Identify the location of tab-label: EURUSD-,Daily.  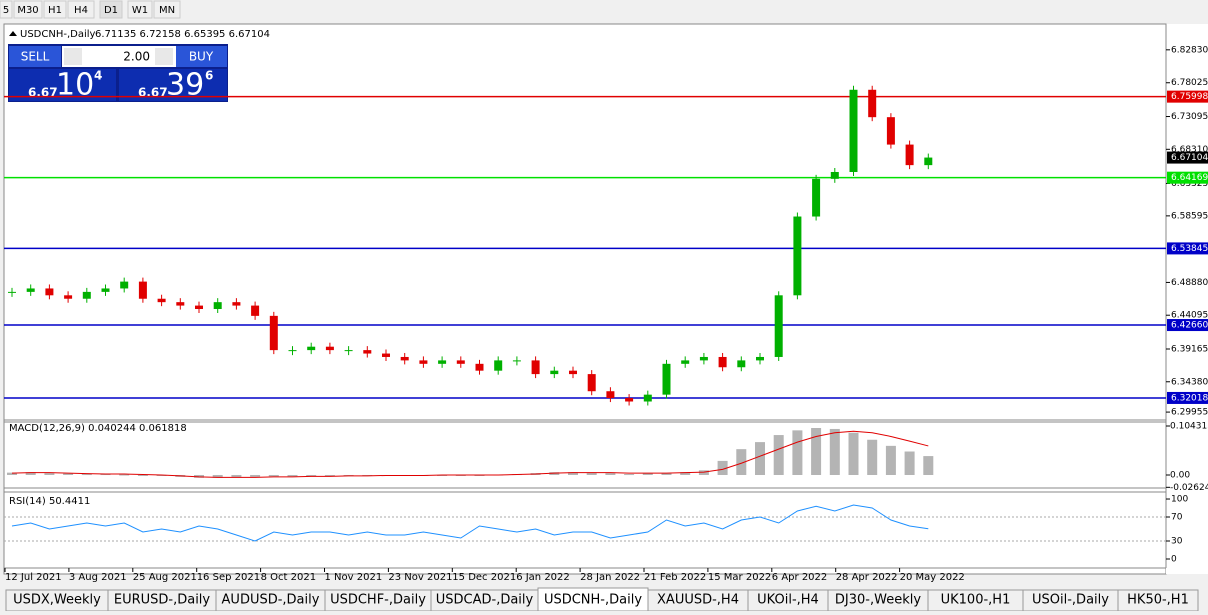
(162, 600).